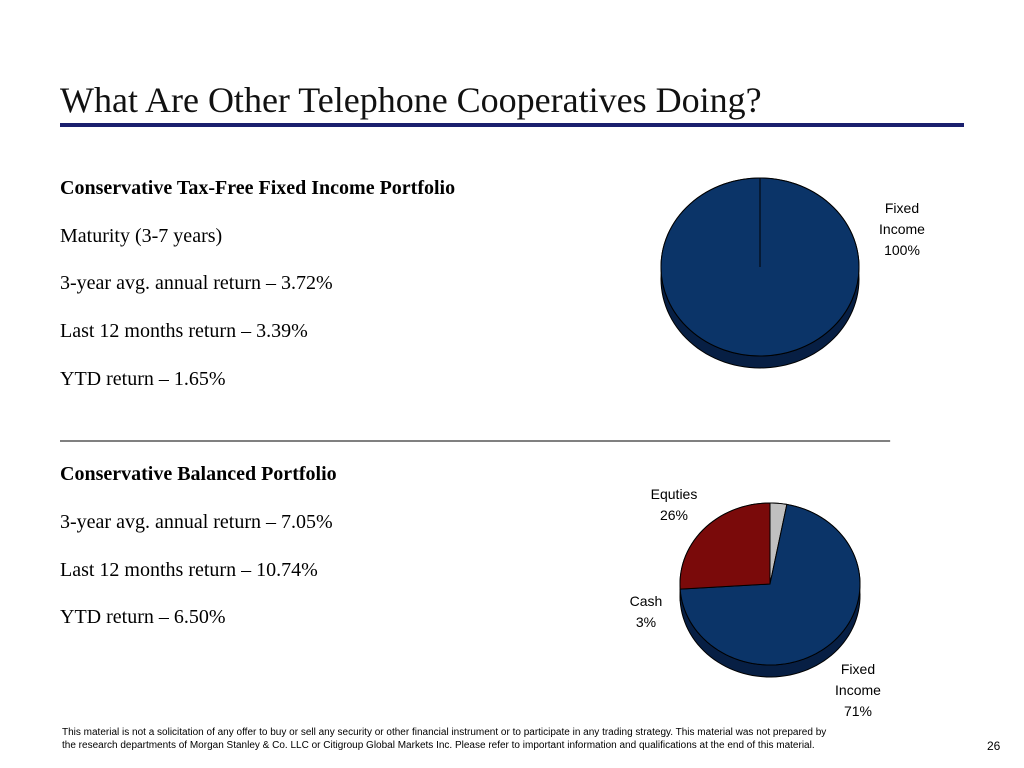  Describe the element at coordinates (674, 494) in the screenshot. I see `pie2-label-line: Equties` at that location.